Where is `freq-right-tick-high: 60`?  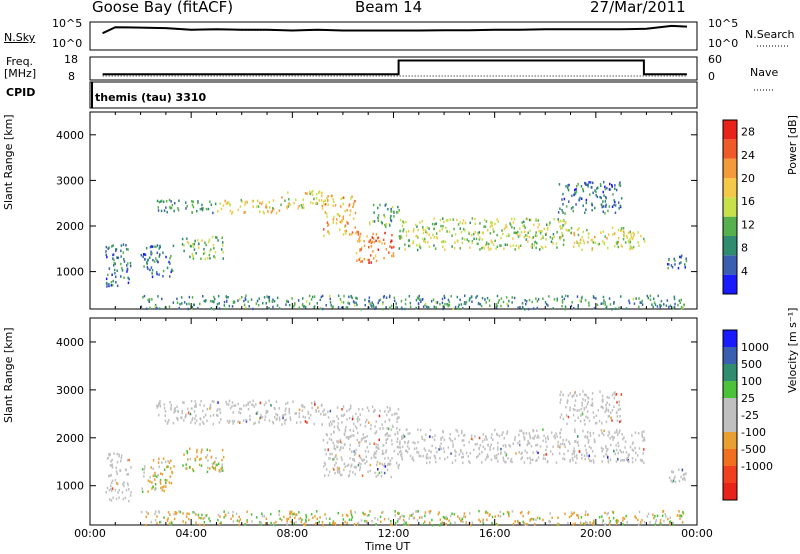 freq-right-tick-high: 60 is located at coordinates (715, 59).